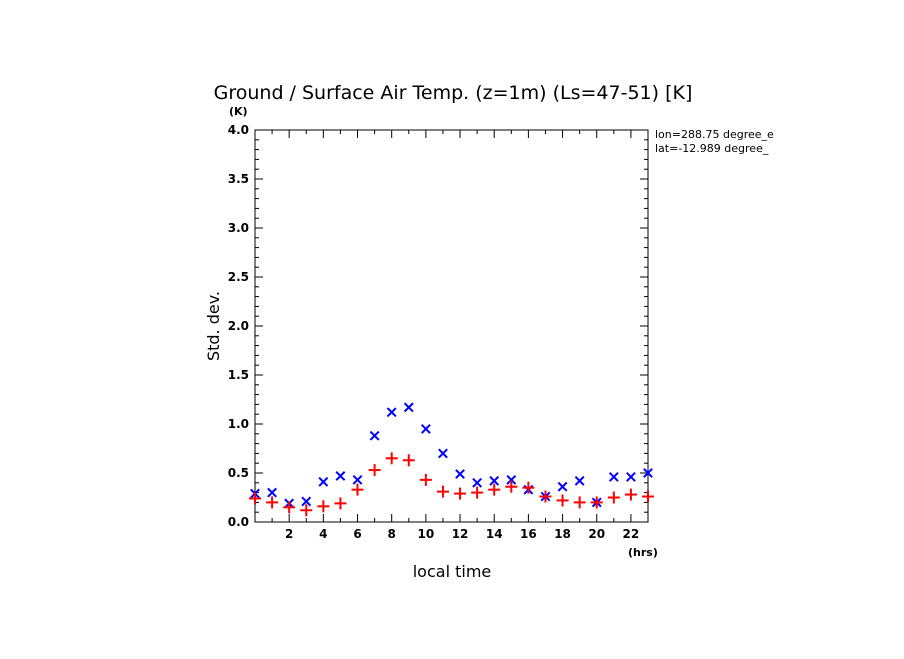  What do you see at coordinates (238, 375) in the screenshot?
I see `y-tick-label-3: 1.5` at bounding box center [238, 375].